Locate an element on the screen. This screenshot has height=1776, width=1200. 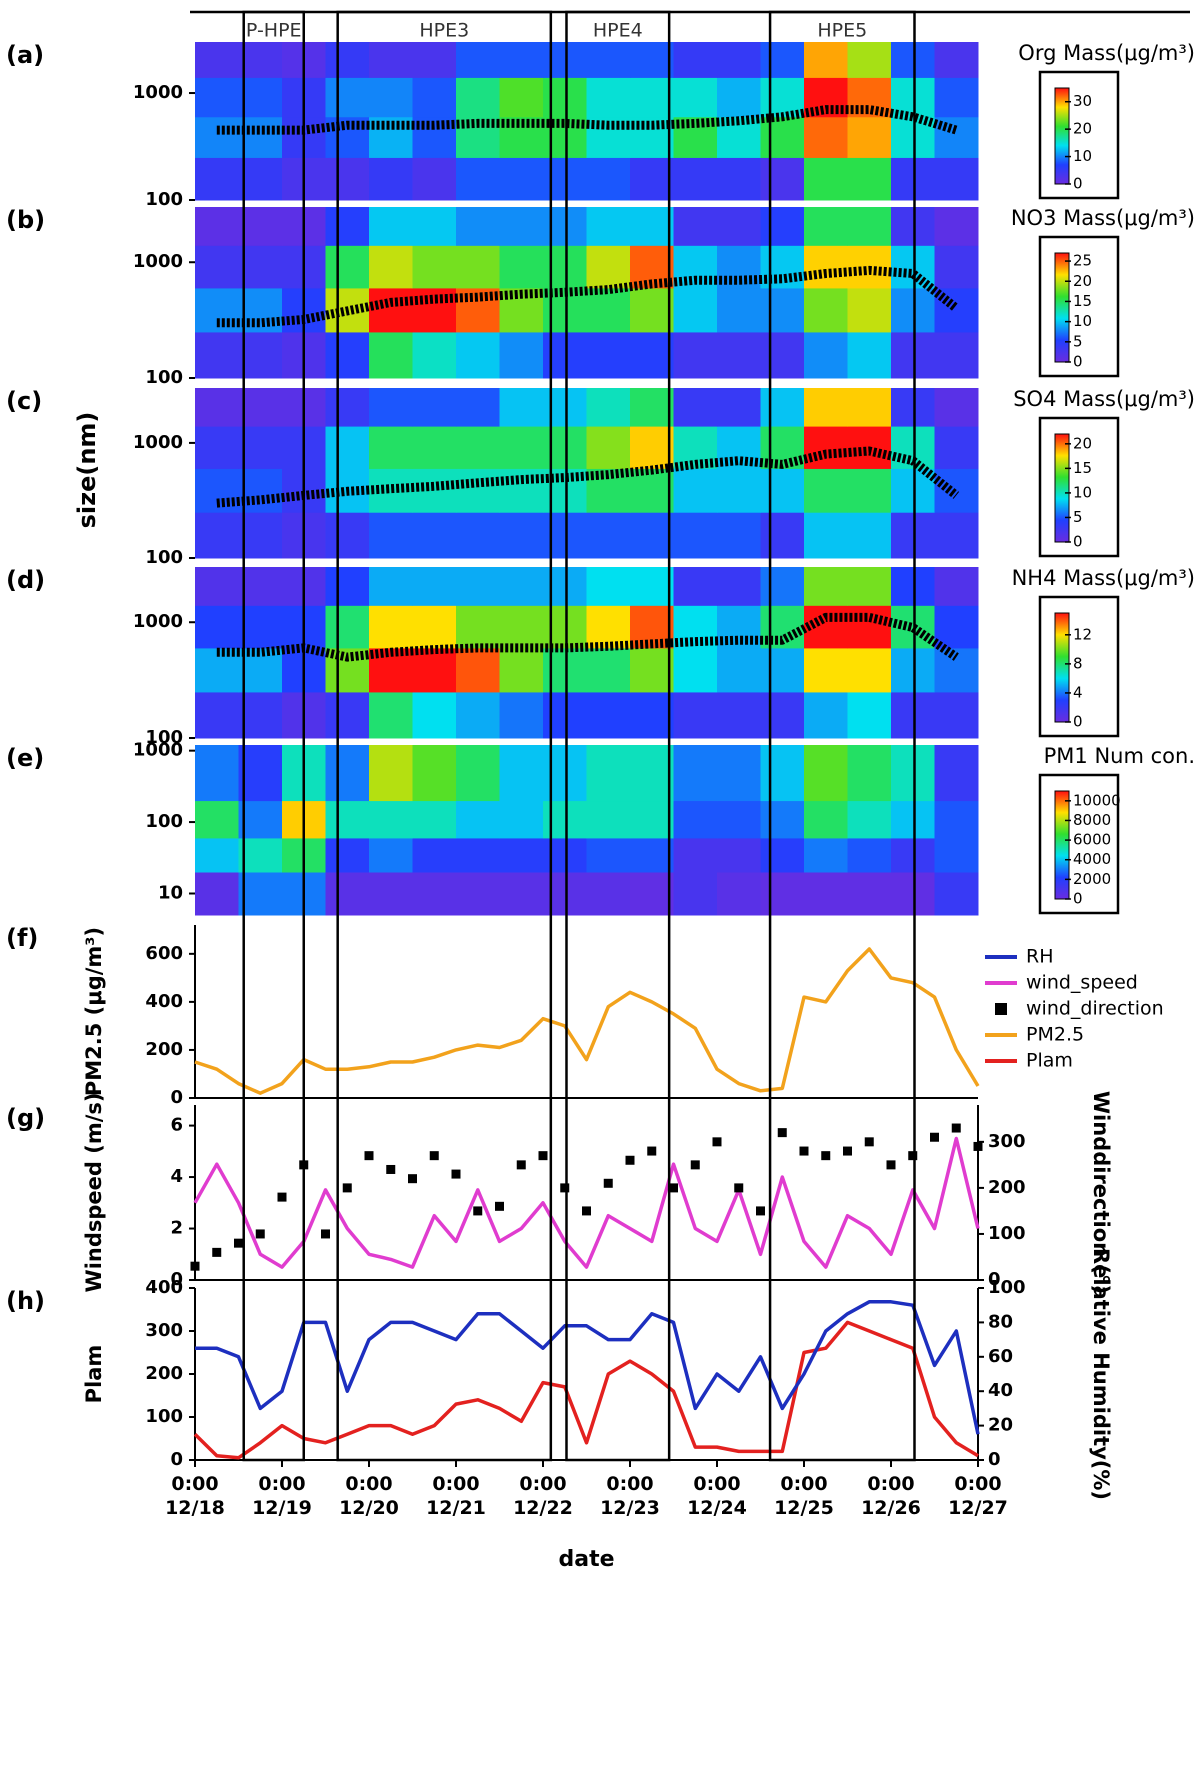
median-size-line is located at coordinates (588, 296).